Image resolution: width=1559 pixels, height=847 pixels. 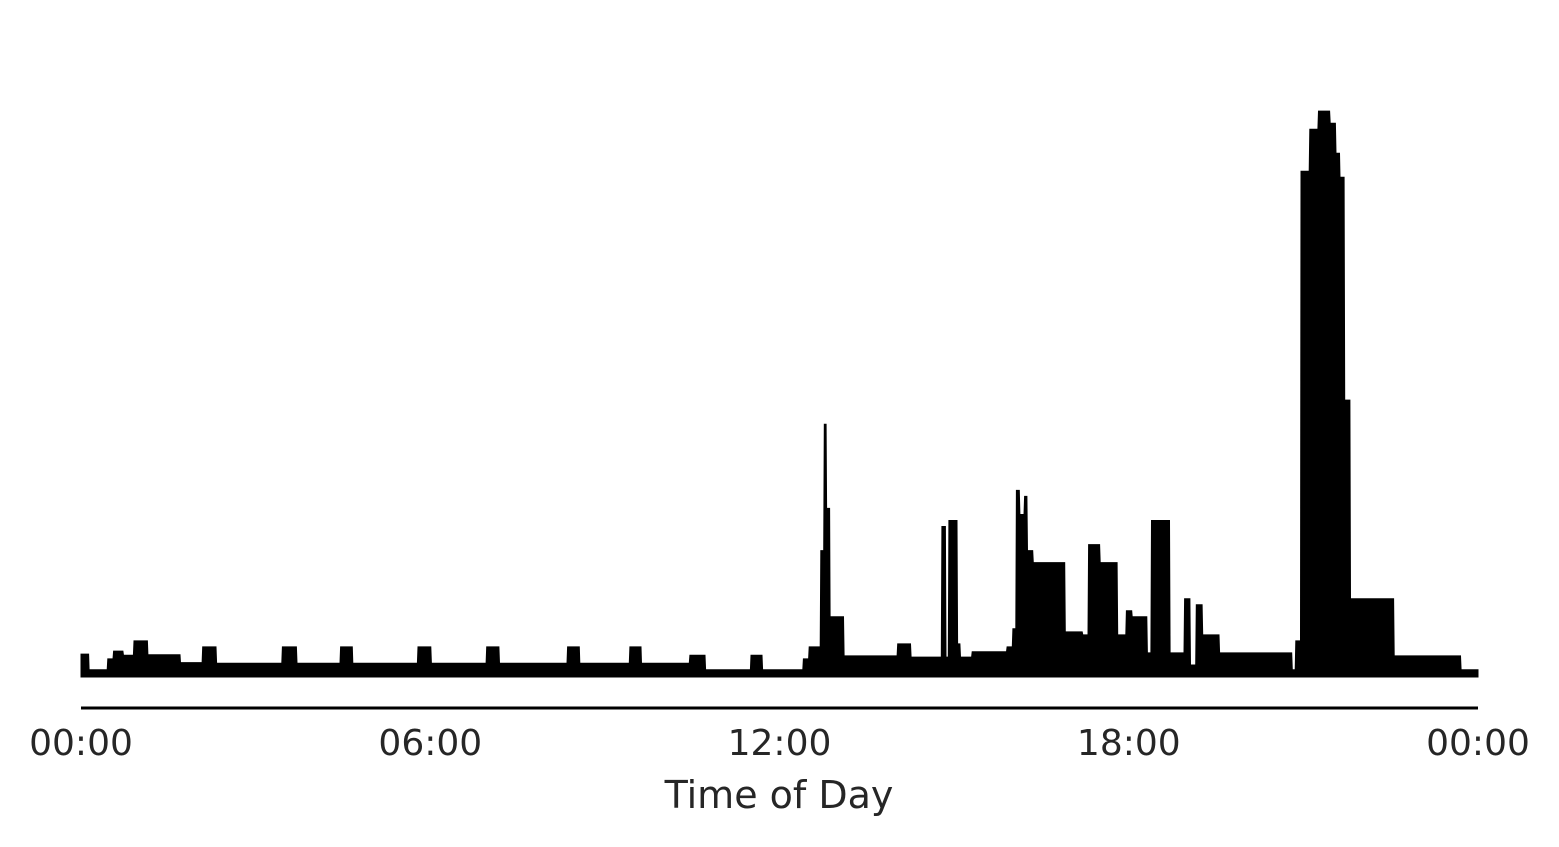 I want to click on x-tick-labels: 00:00 06:00 12:00 18:00 00:00, so click(x=779, y=743).